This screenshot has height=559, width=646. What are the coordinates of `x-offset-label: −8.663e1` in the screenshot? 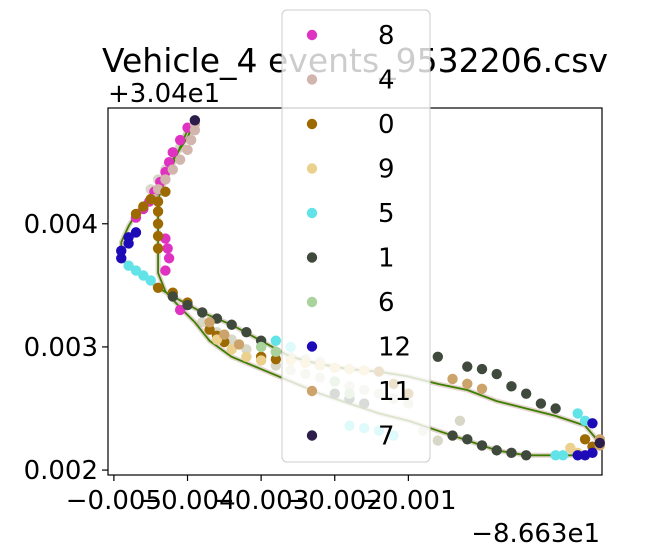 It's located at (535, 534).